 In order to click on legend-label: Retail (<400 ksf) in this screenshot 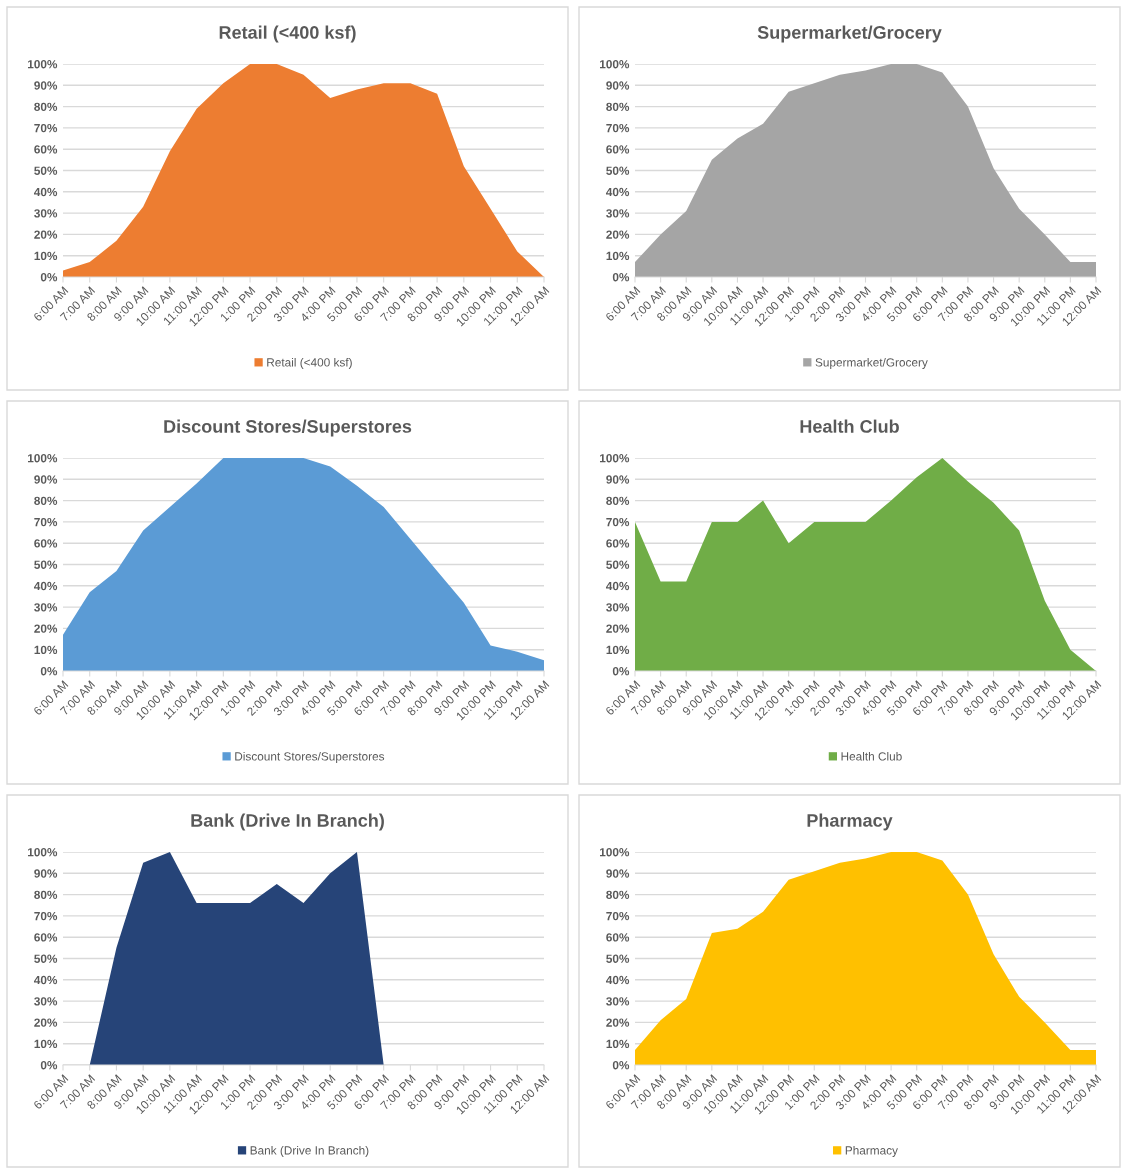, I will do `click(309, 363)`.